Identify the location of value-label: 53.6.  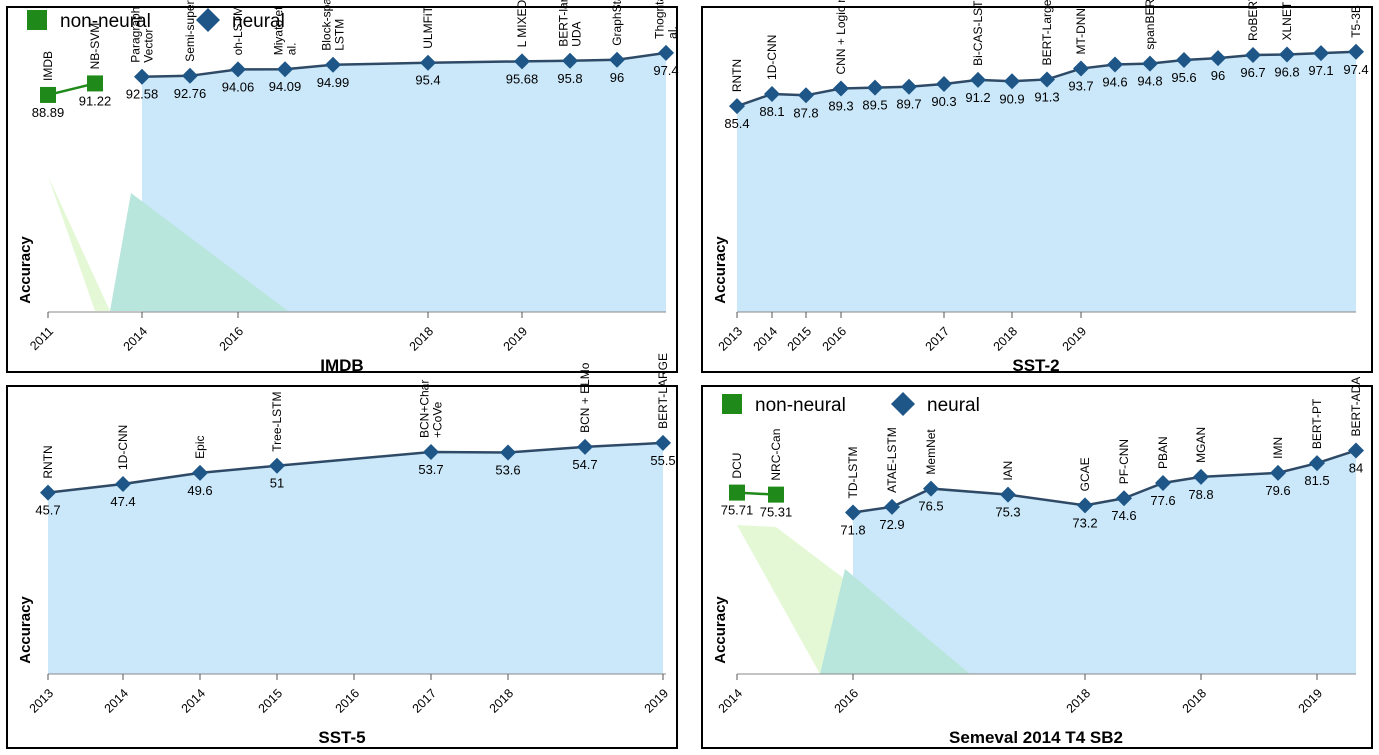
(507, 470).